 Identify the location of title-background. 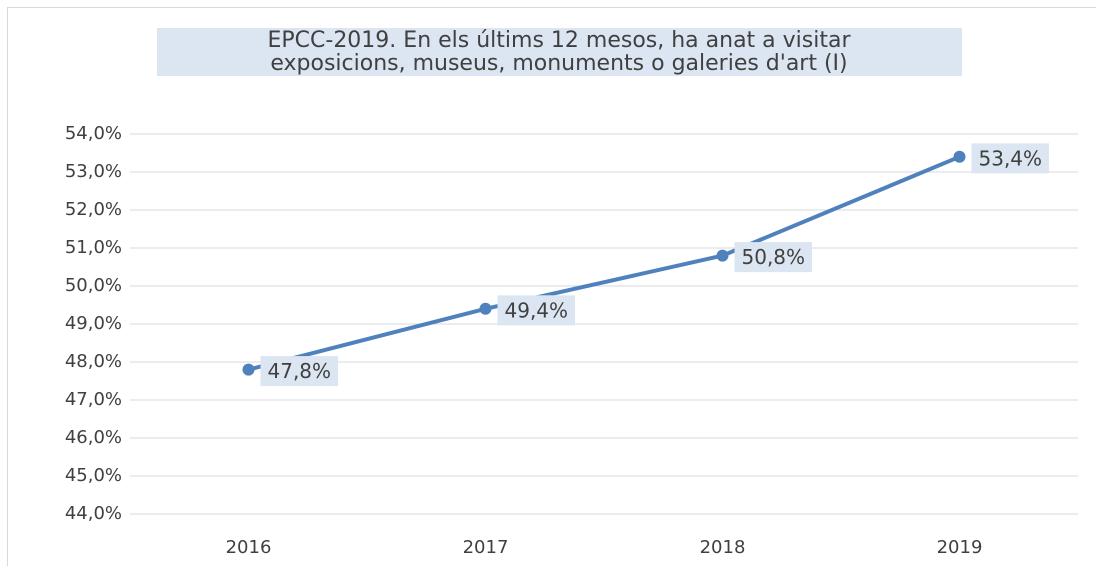
(559, 52).